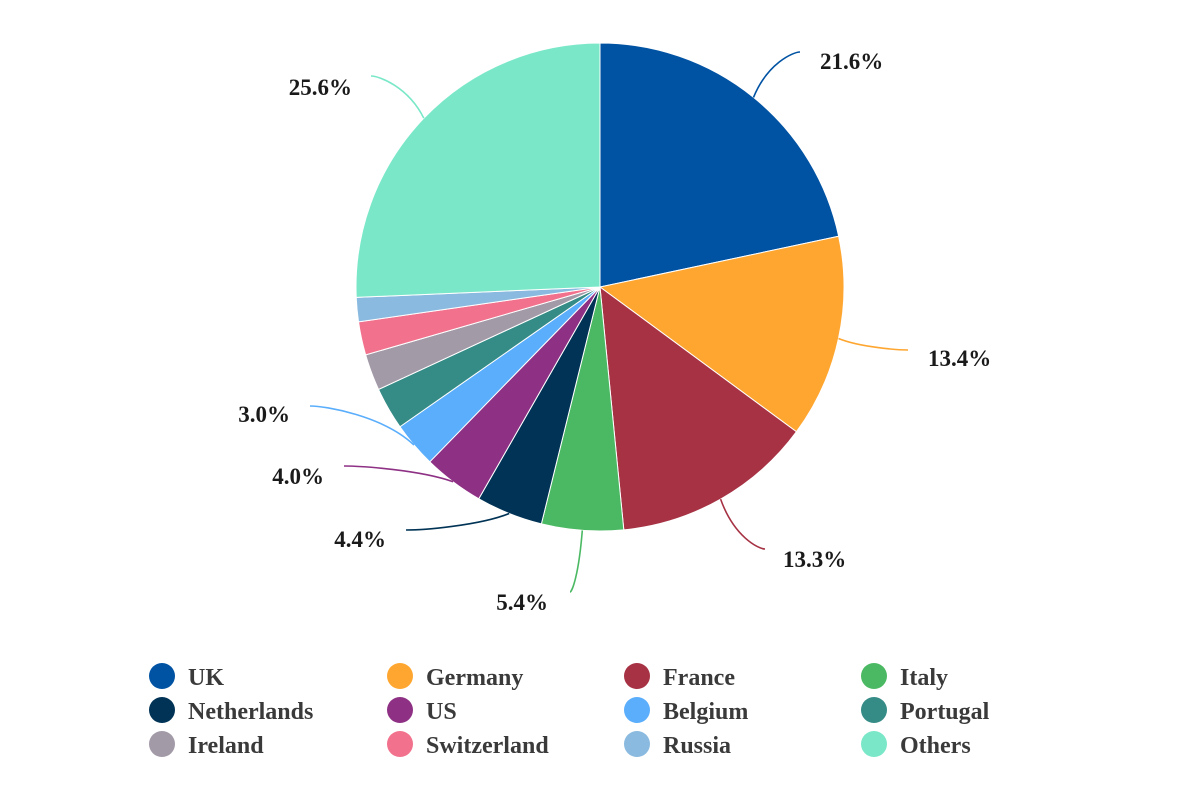 Image resolution: width=1200 pixels, height=805 pixels. I want to click on legend-marker-belgium, so click(637, 710).